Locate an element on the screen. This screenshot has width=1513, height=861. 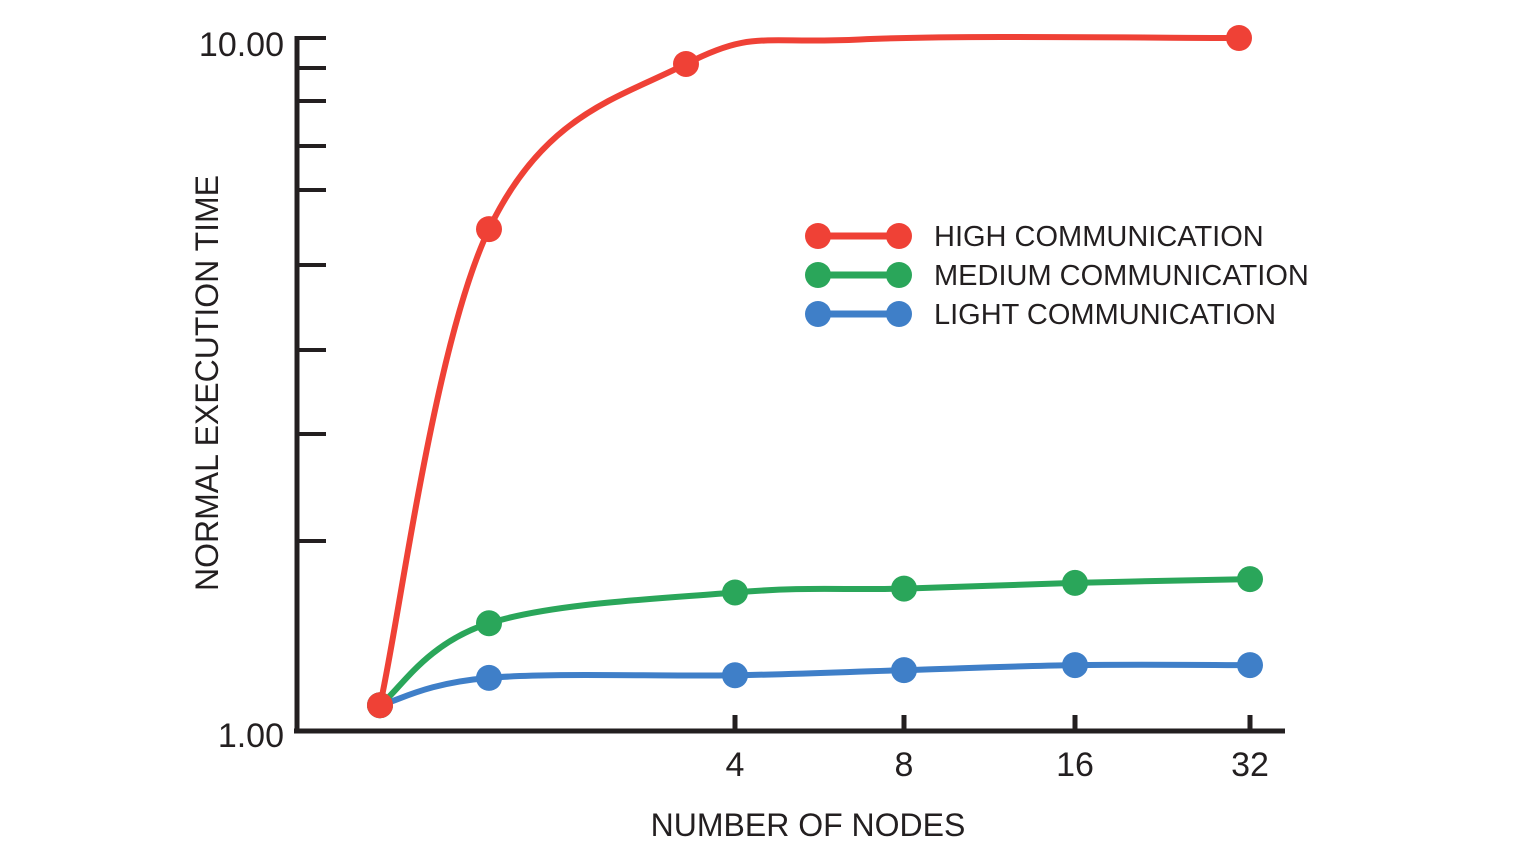
legend-item: MEDIUM COMMUNICATION is located at coordinates (1057, 276).